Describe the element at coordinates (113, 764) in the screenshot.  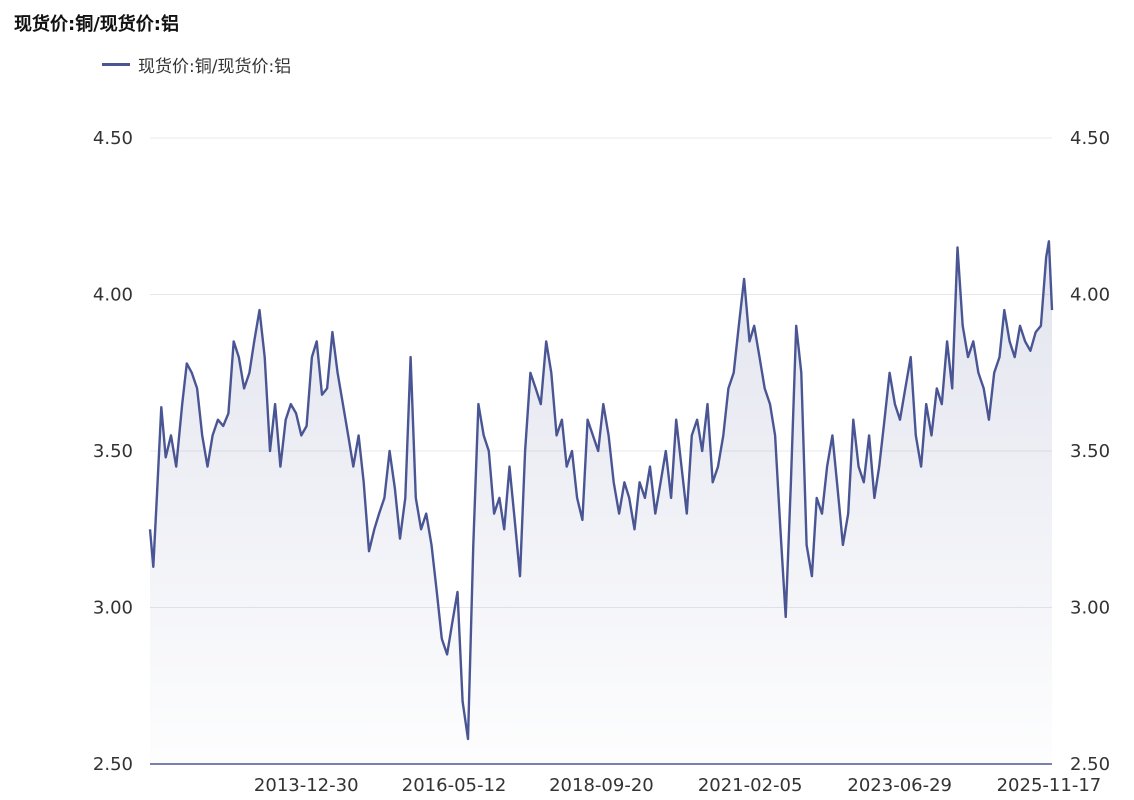
I see `y-tick-label-left: 2.50` at that location.